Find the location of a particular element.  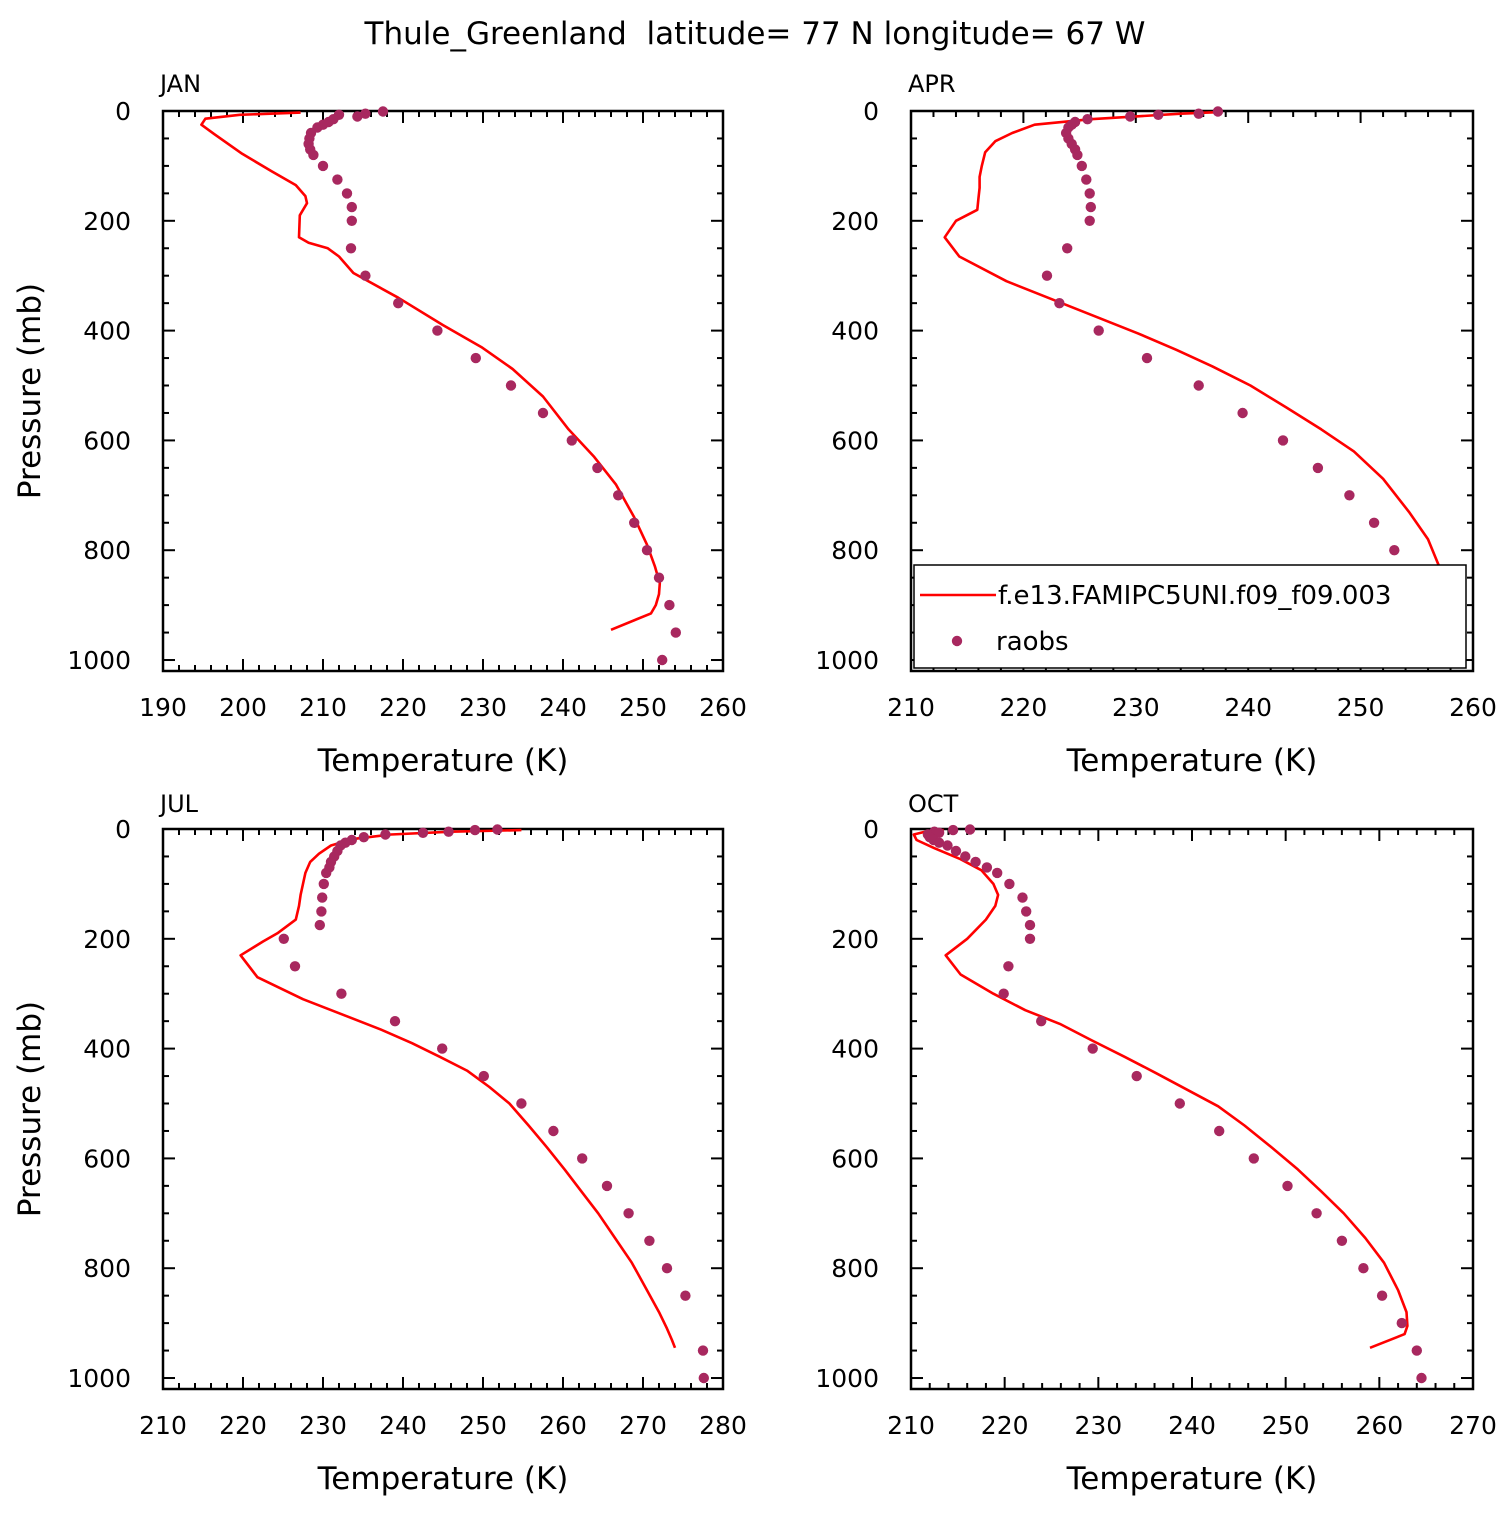

y-tick-label: 800 is located at coordinates (107, 1268).